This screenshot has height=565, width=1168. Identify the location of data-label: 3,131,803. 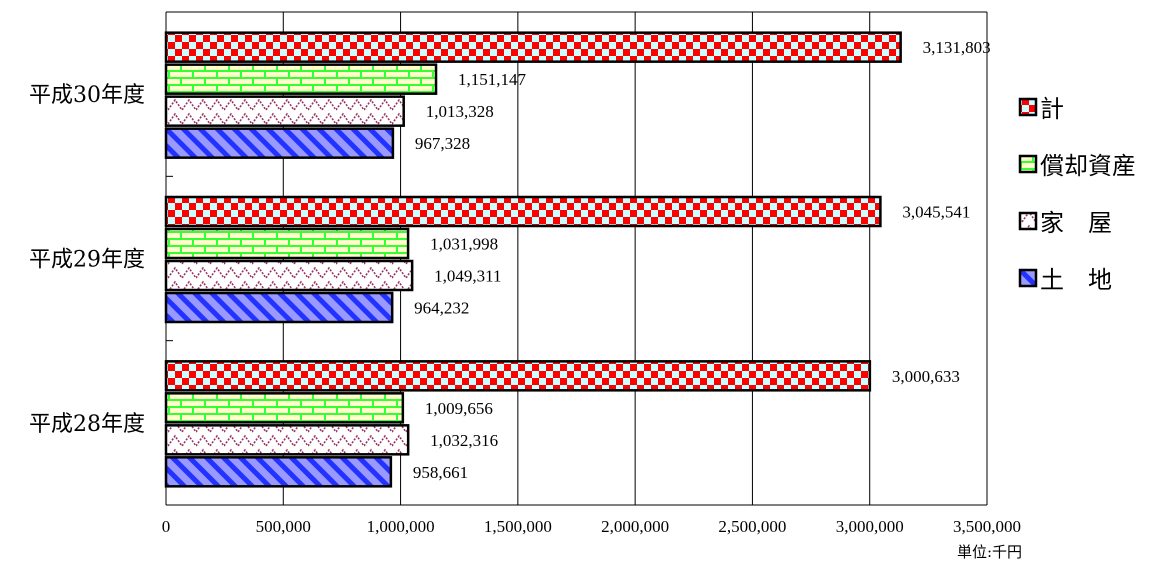
(957, 47).